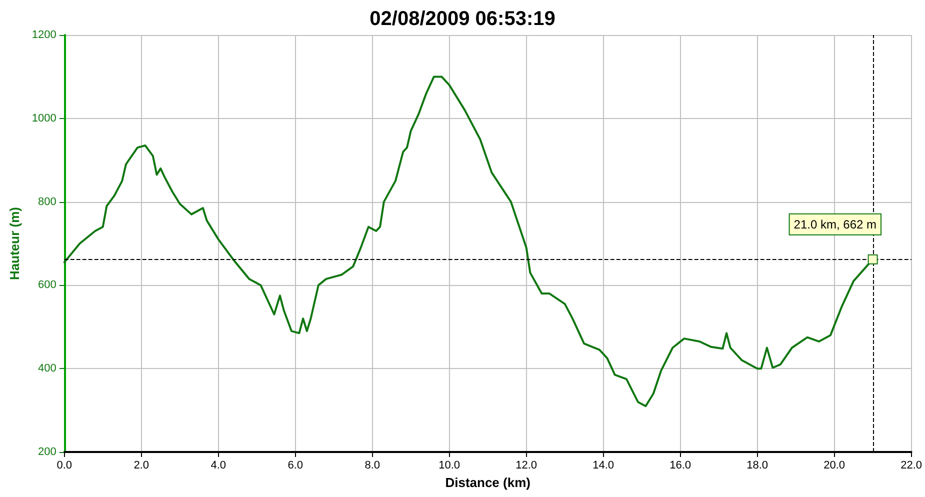  Describe the element at coordinates (681, 466) in the screenshot. I see `x-tick-label: 16.0` at that location.